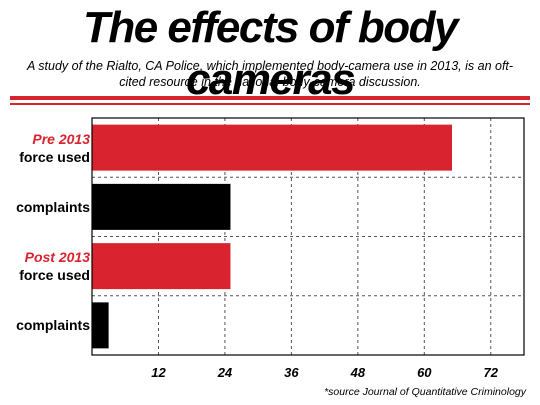 The height and width of the screenshot is (405, 540). I want to click on category-label: Post 2013 force used, so click(54, 266).